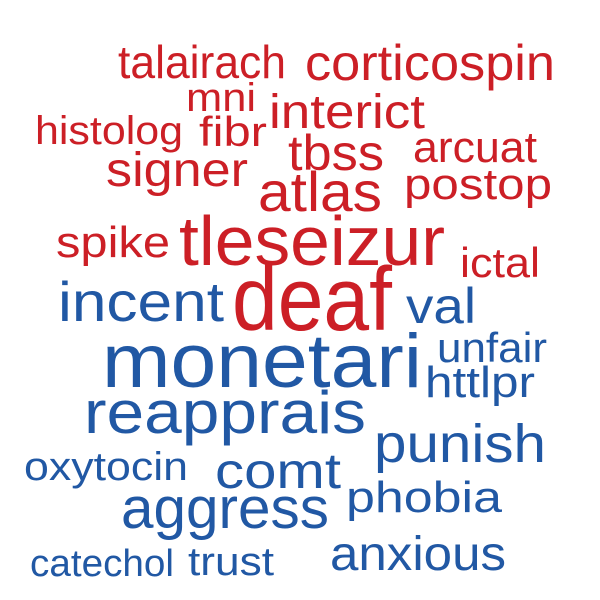  What do you see at coordinates (141, 301) in the screenshot?
I see `word-incent: incent` at bounding box center [141, 301].